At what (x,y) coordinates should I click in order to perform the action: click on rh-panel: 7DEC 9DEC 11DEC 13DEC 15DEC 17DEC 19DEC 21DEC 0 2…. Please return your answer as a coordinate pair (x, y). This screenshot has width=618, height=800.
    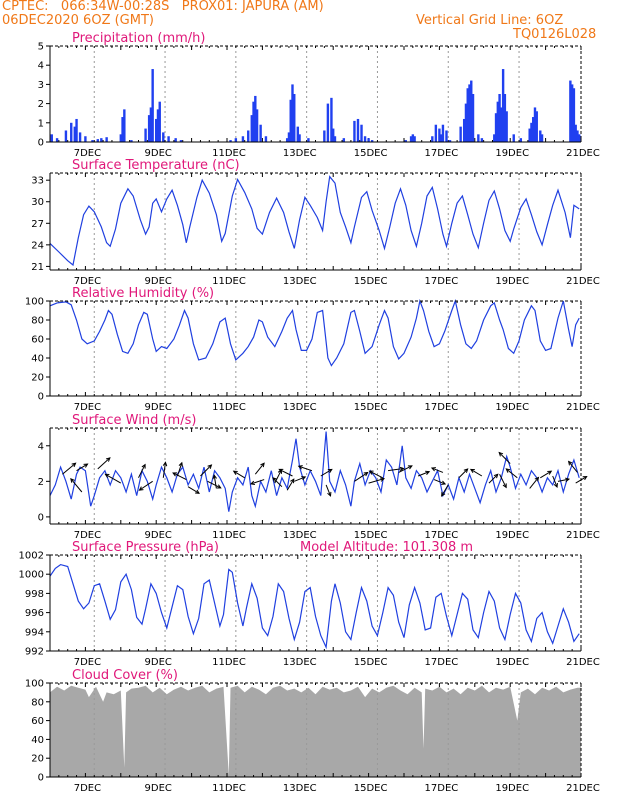
    Looking at the image, I should click on (312, 349).